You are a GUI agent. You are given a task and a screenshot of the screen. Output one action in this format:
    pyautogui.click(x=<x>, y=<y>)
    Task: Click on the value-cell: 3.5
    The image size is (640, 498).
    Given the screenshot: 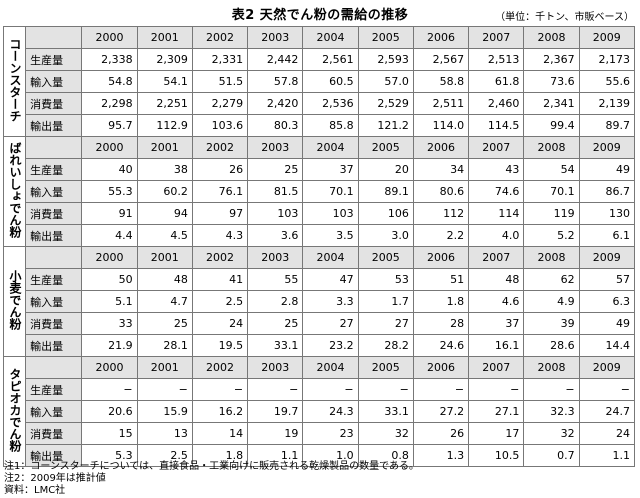 What is the action you would take?
    pyautogui.click(x=330, y=235)
    